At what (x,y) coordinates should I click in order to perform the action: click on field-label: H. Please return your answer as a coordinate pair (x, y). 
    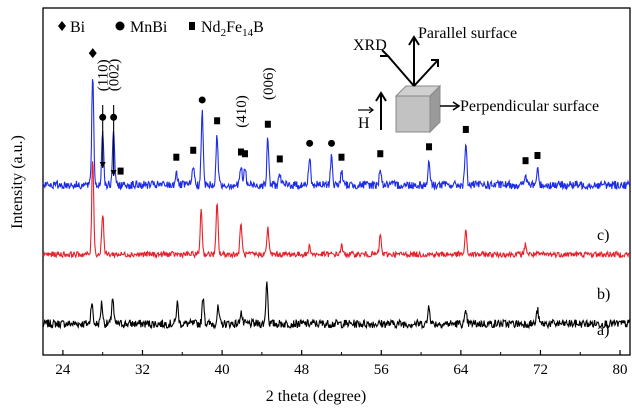
    Looking at the image, I should click on (364, 123).